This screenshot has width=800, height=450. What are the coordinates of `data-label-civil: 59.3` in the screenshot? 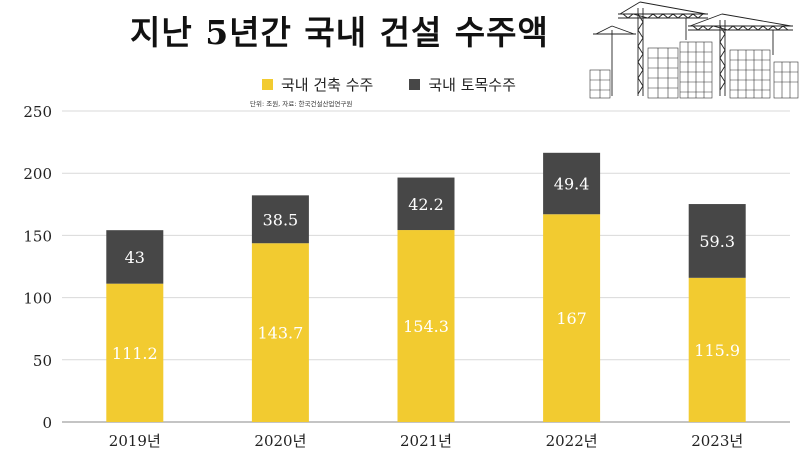 It's located at (717, 241).